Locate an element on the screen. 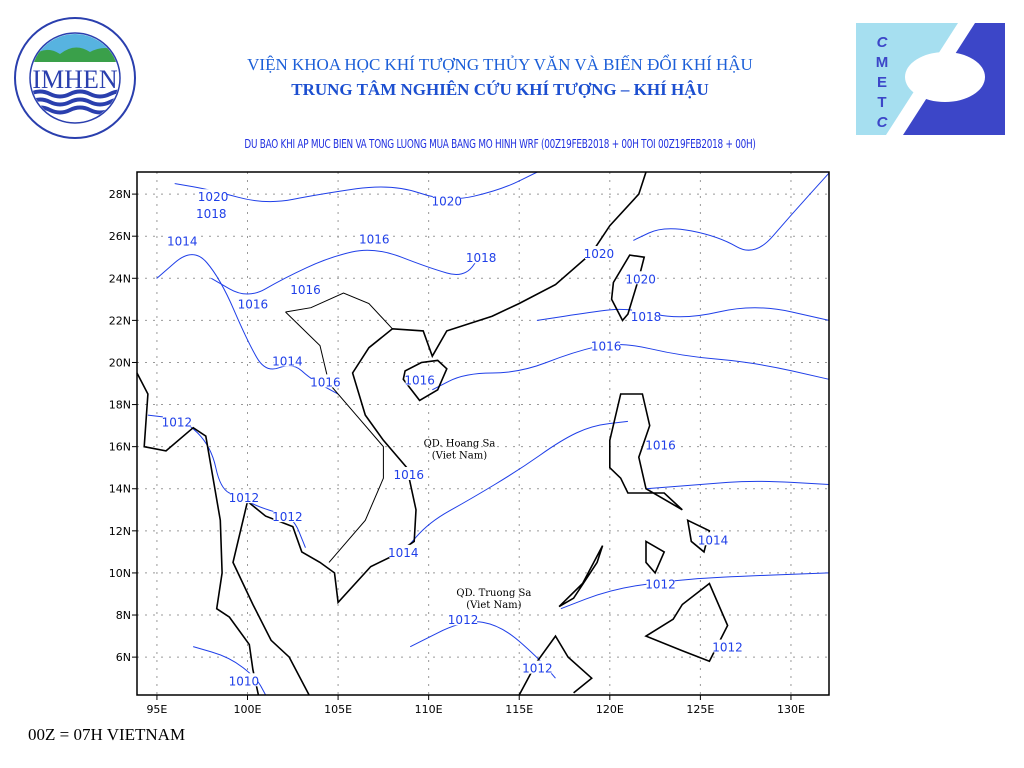 This screenshot has height=768, width=1024. samar-coastline is located at coordinates (698, 536).